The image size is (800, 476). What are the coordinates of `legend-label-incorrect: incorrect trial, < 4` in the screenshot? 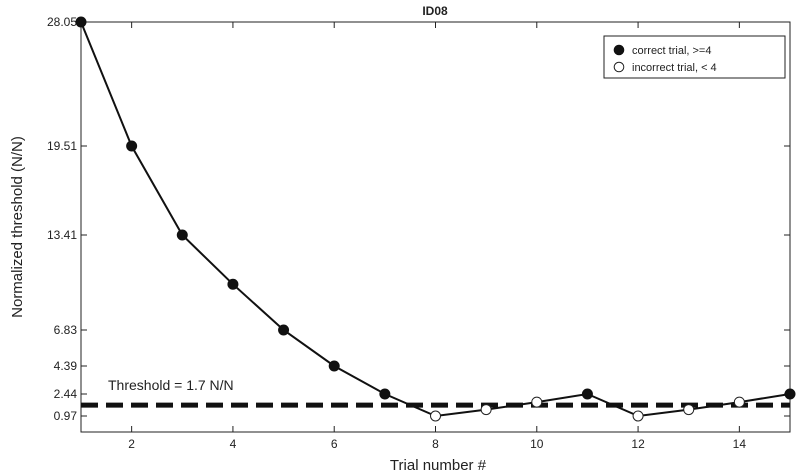 It's located at (674, 68).